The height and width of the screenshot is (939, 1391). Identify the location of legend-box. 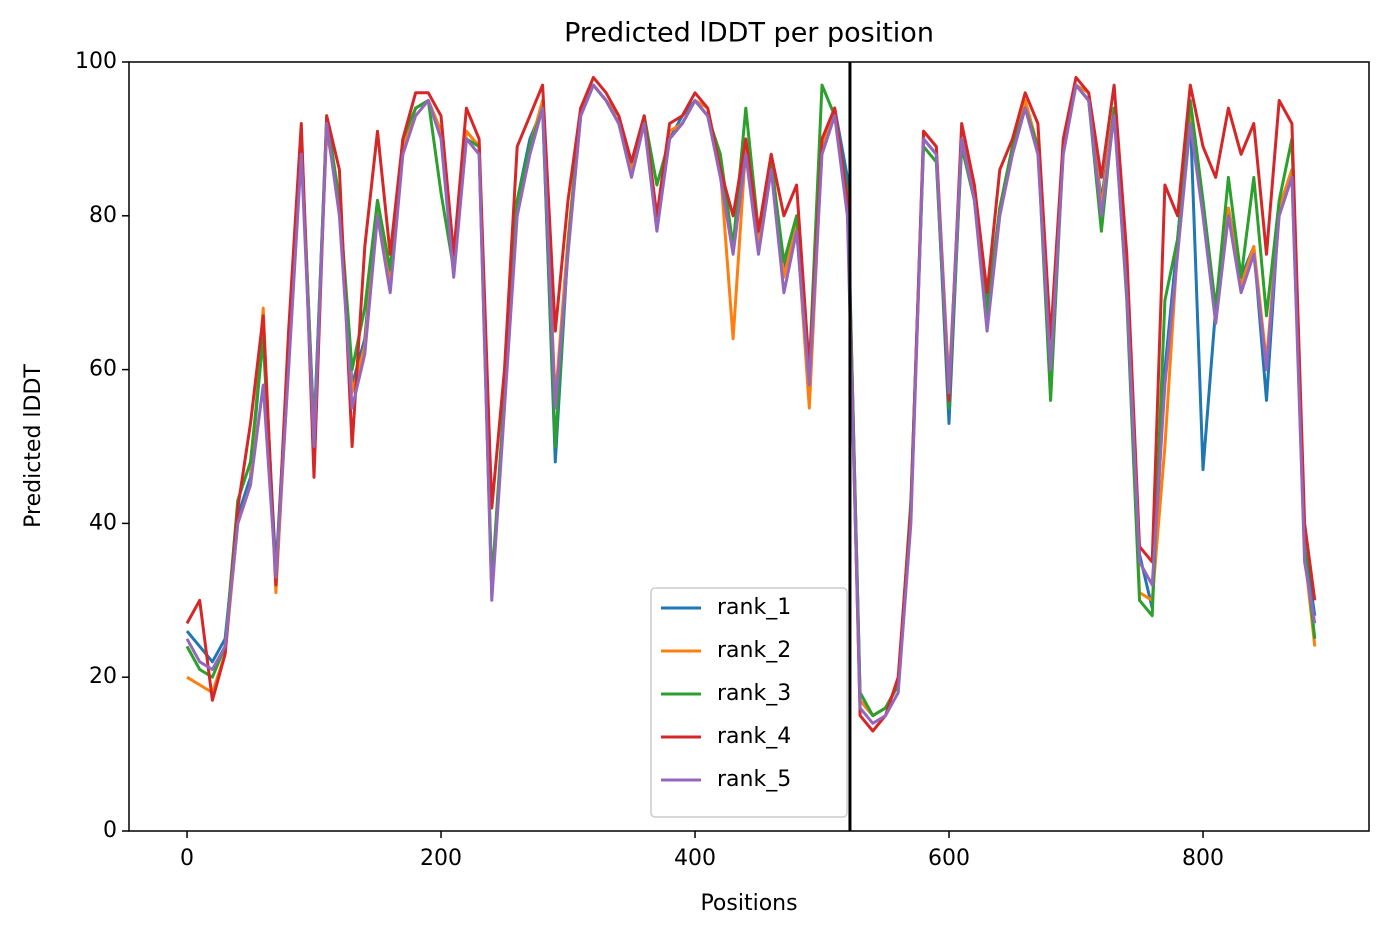
(749, 702).